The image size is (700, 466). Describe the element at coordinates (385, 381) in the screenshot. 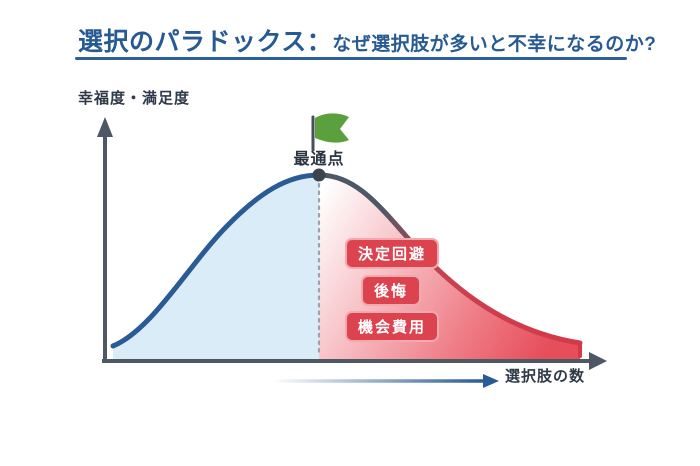

I see `trend-arrow-icon` at that location.